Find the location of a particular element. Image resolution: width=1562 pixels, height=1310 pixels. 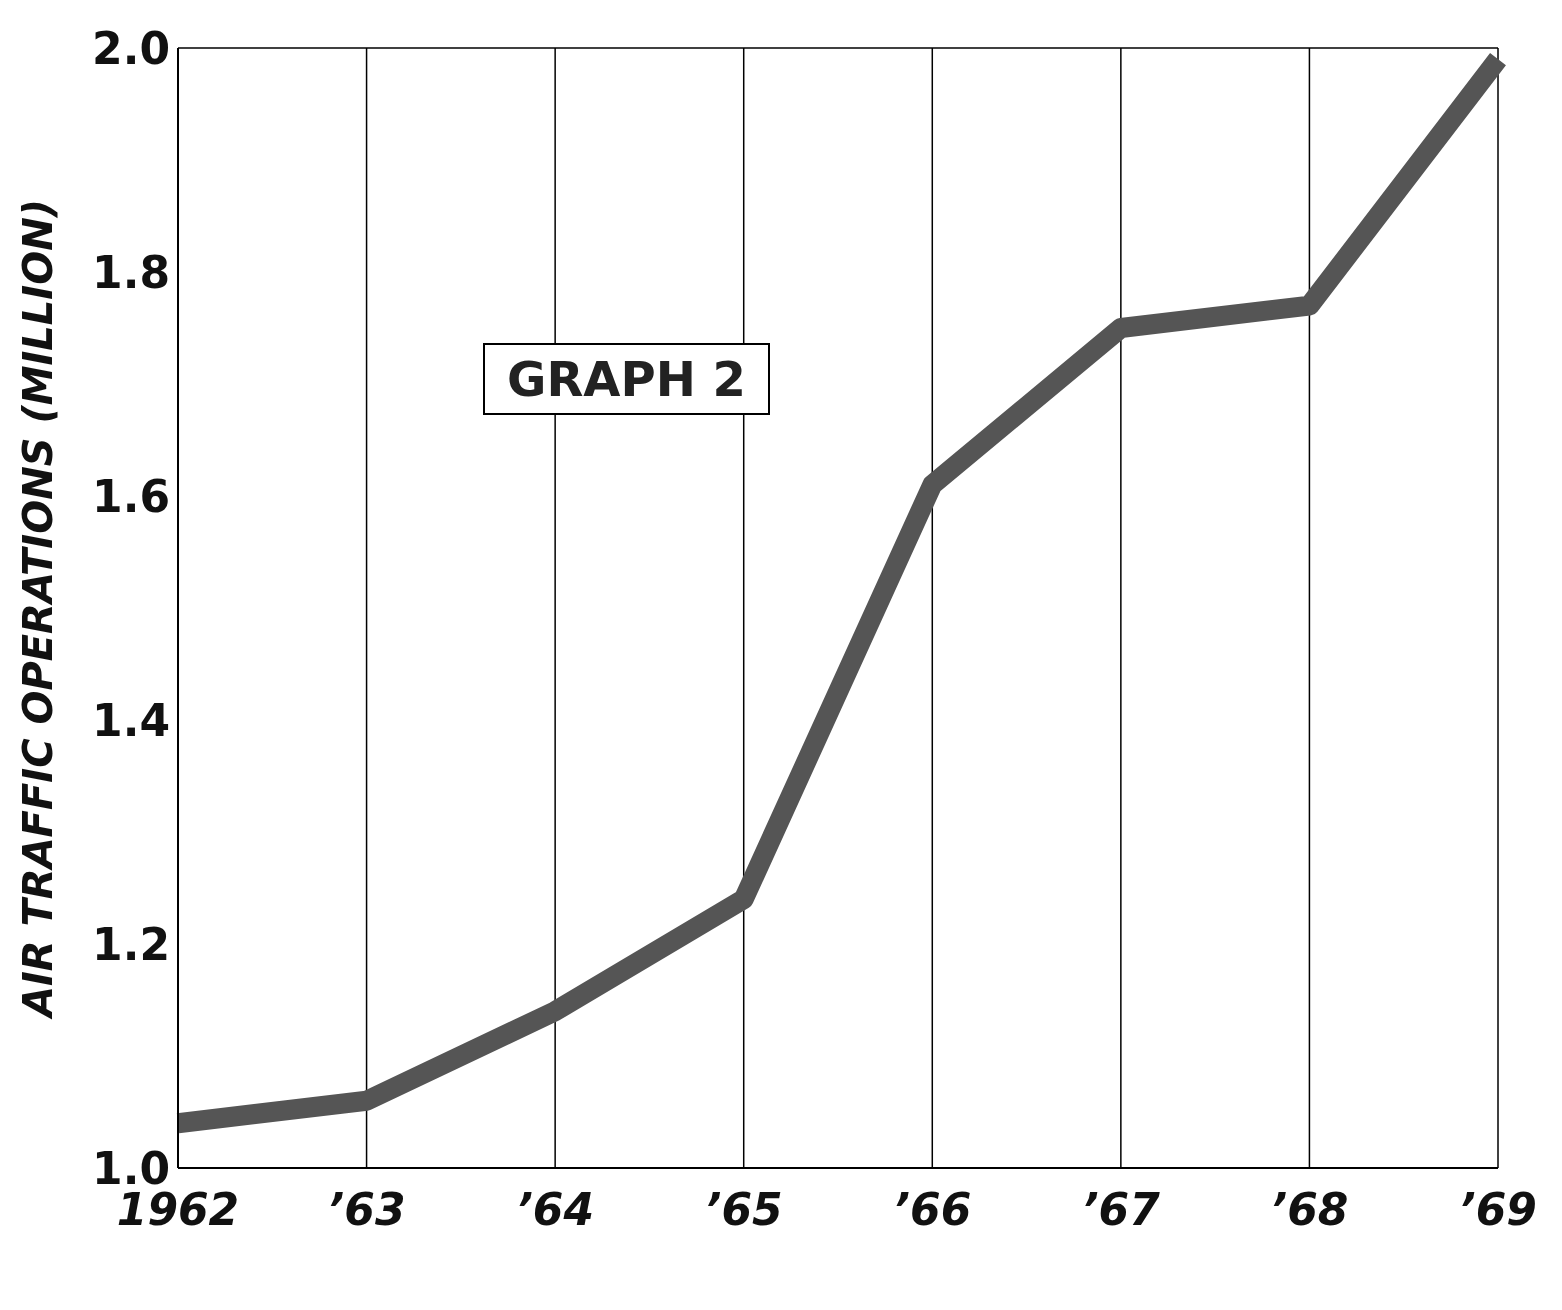

x-tick-label: ’64 is located at coordinates (555, 1210).